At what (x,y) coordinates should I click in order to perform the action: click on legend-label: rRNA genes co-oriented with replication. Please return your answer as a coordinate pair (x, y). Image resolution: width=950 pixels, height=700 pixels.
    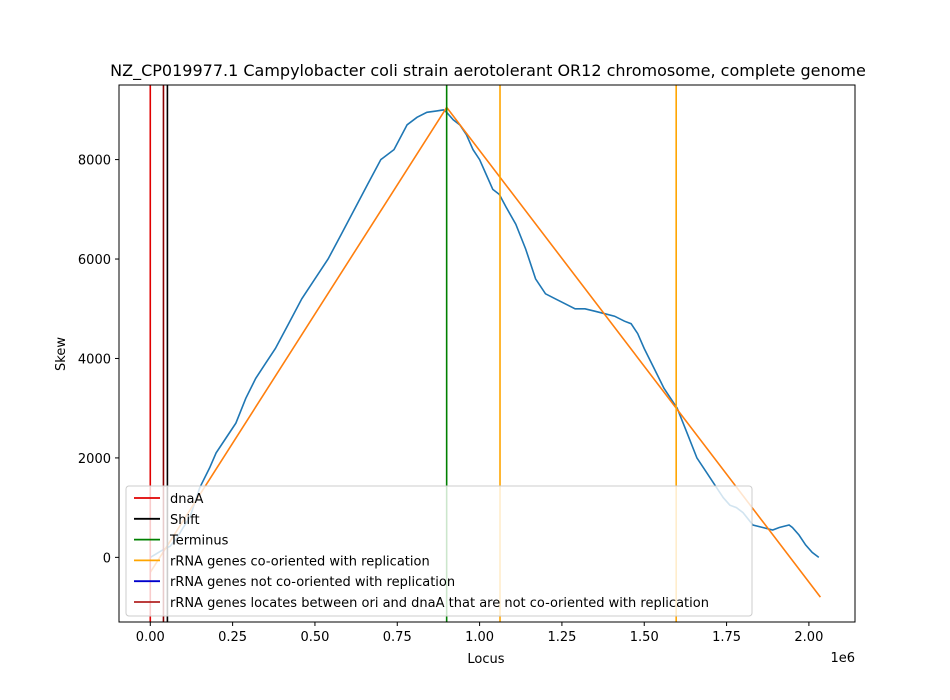
    Looking at the image, I should click on (300, 561).